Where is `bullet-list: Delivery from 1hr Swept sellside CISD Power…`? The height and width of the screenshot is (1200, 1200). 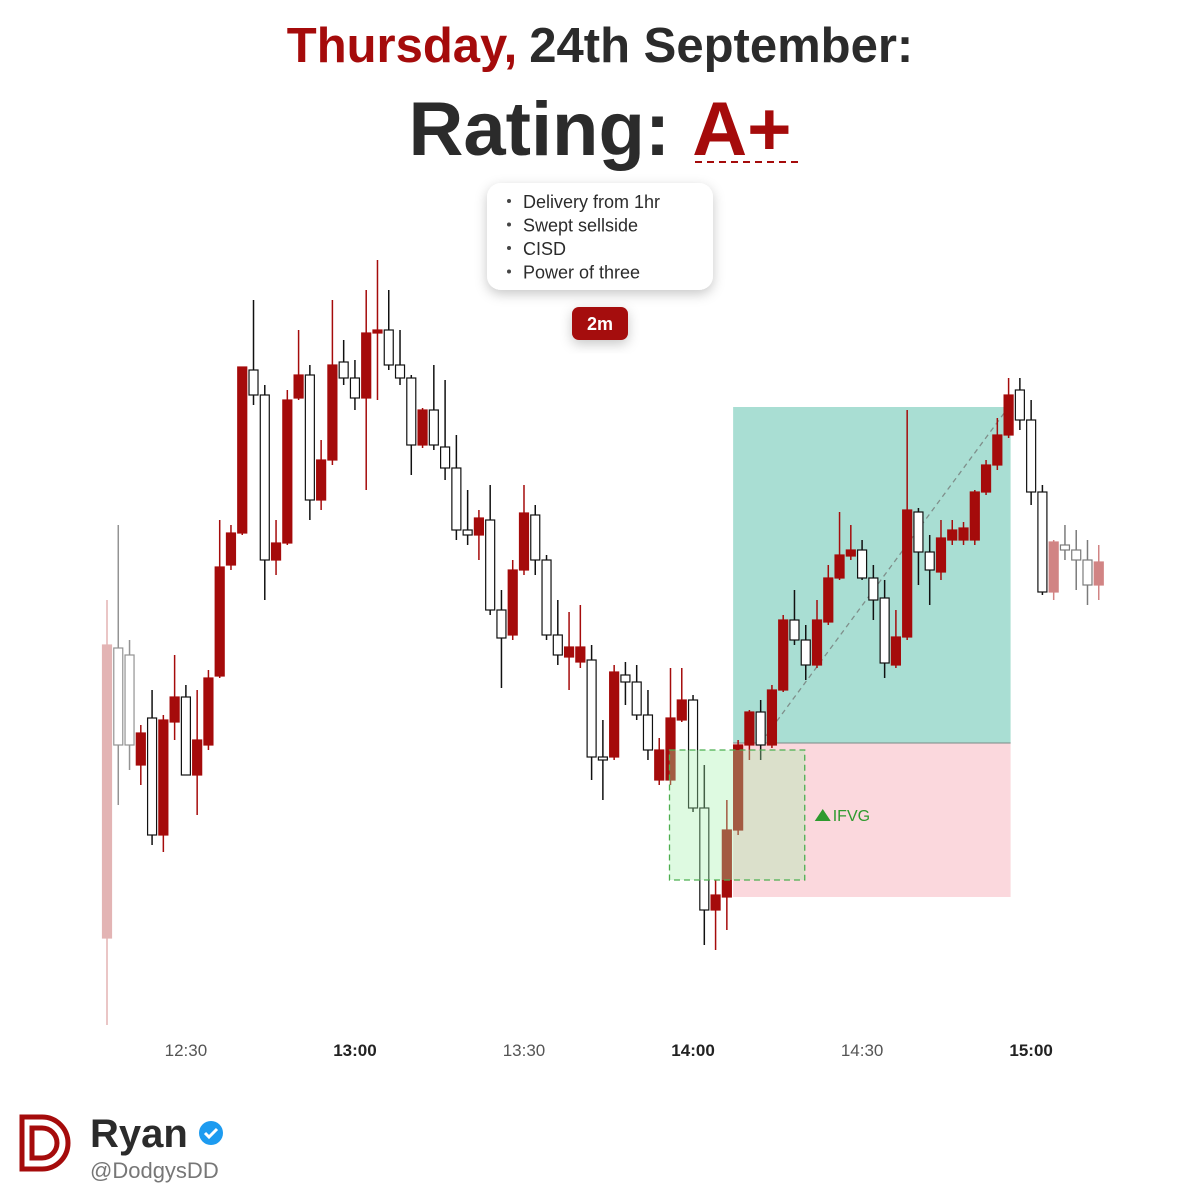
bullet-list: Delivery from 1hr Swept sellside CISD Power… is located at coordinates (583, 237).